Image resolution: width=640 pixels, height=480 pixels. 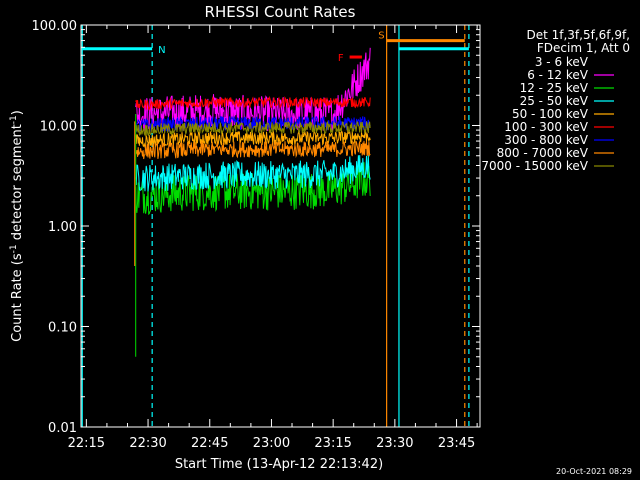 What do you see at coordinates (271, 443) in the screenshot?
I see `x-tick-label: 23:00` at bounding box center [271, 443].